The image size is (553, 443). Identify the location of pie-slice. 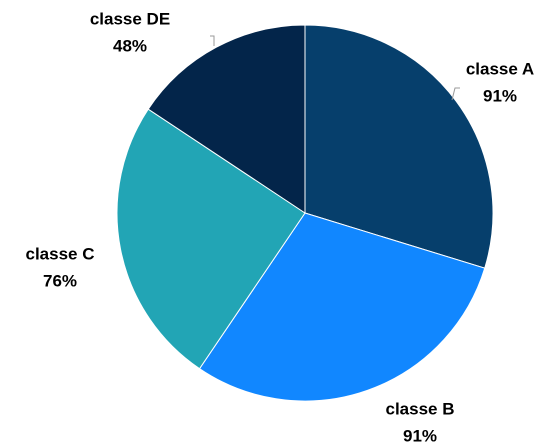
(226, 119).